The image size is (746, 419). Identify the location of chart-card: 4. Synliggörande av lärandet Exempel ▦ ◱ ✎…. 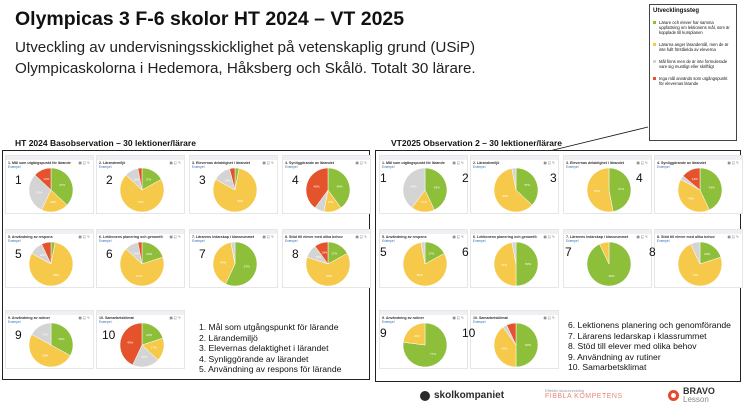
(326, 184).